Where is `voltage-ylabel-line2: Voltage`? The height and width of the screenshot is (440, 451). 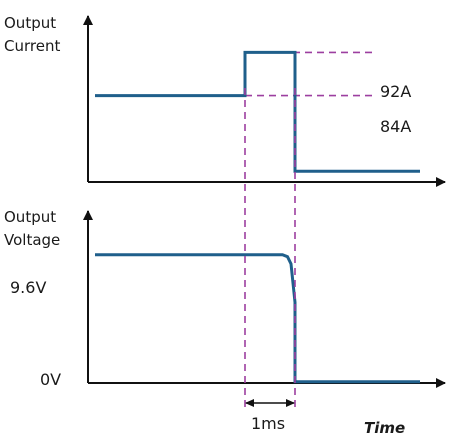
voltage-ylabel-line2: Voltage is located at coordinates (32, 240).